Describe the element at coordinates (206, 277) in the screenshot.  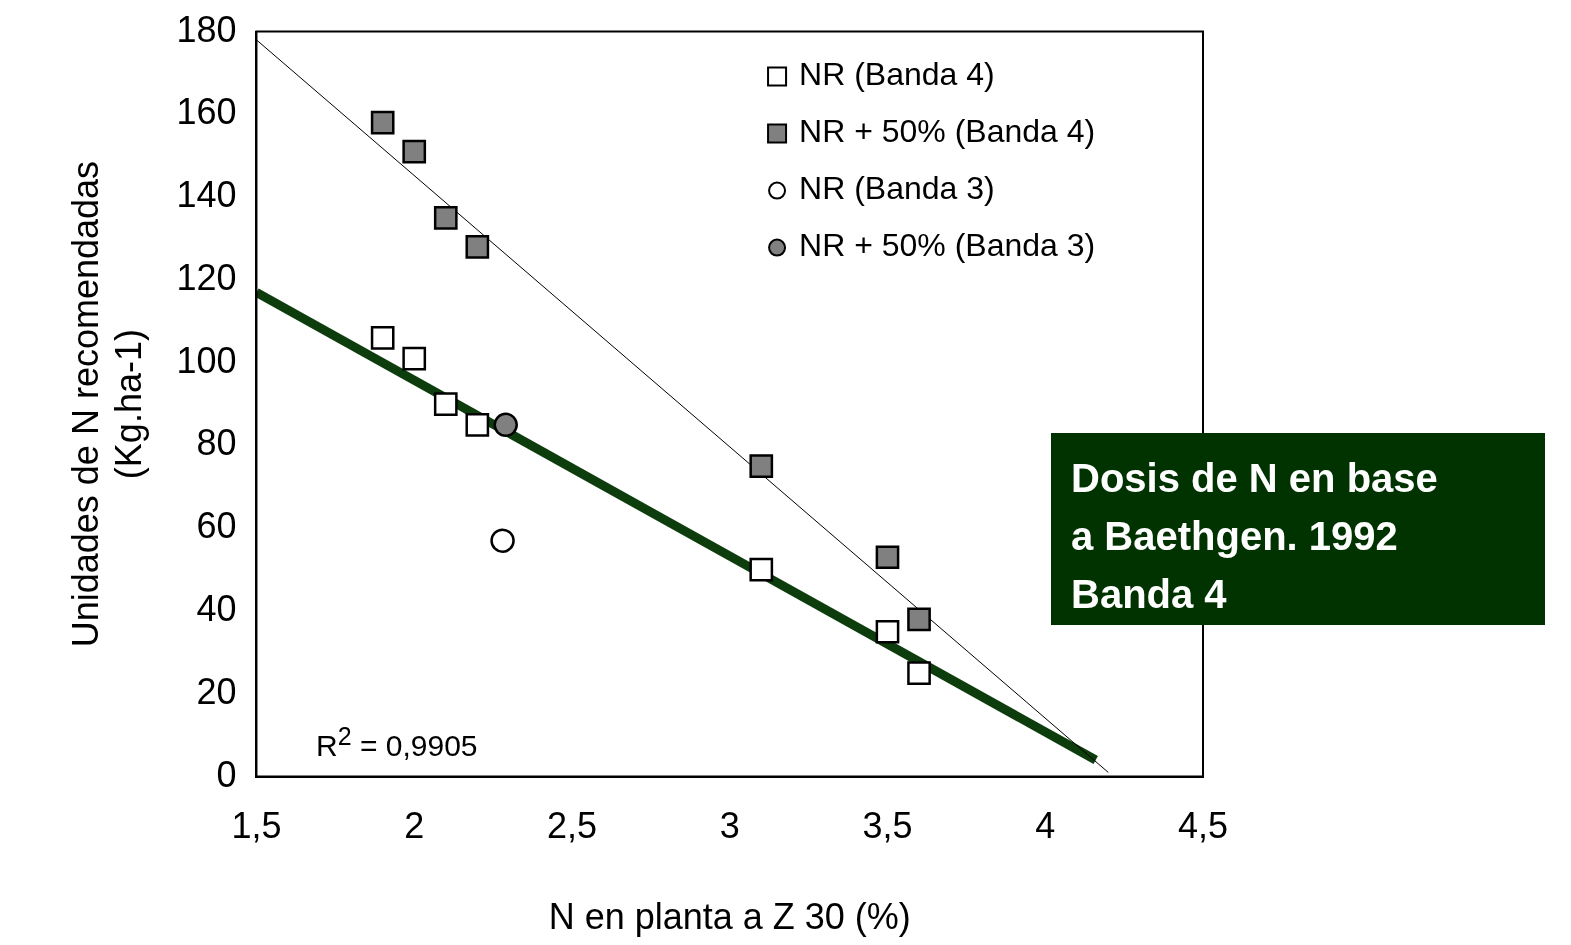
I see `y-tick-label: 120` at that location.